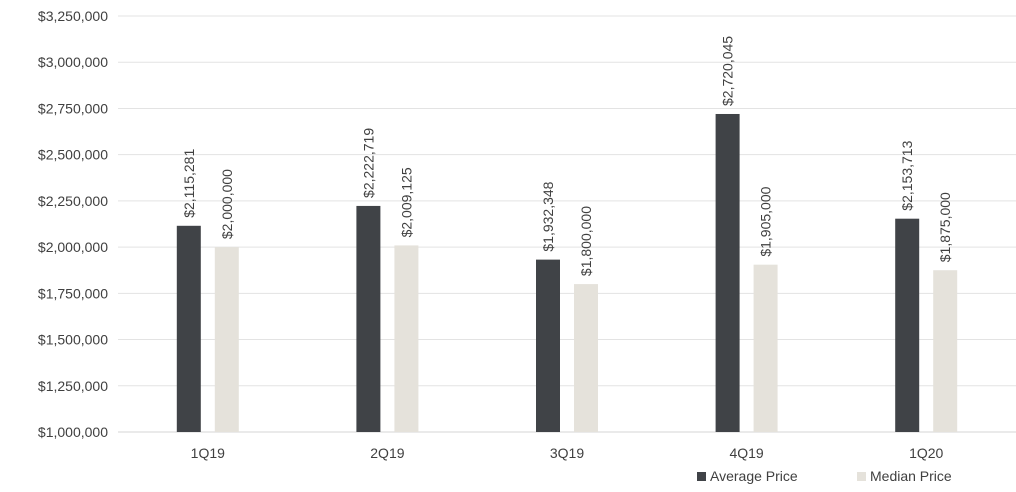  I want to click on average-price-data-label: $2,115,281, so click(189, 183).